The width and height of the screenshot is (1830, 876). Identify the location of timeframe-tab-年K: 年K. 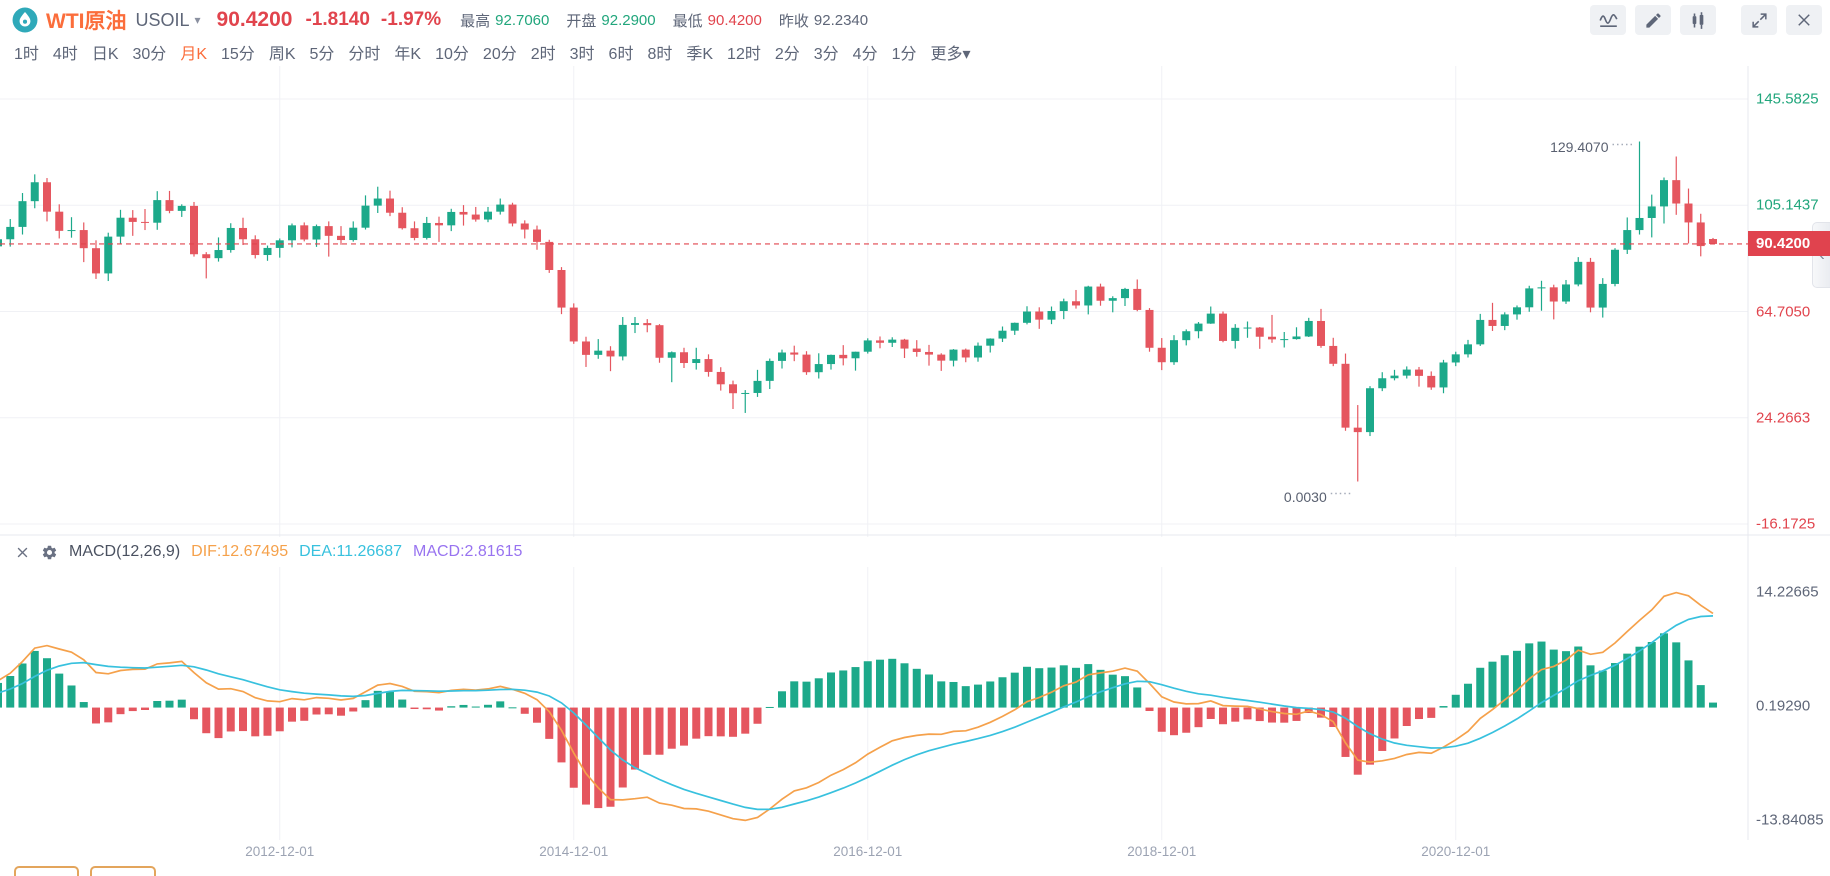
(408, 54).